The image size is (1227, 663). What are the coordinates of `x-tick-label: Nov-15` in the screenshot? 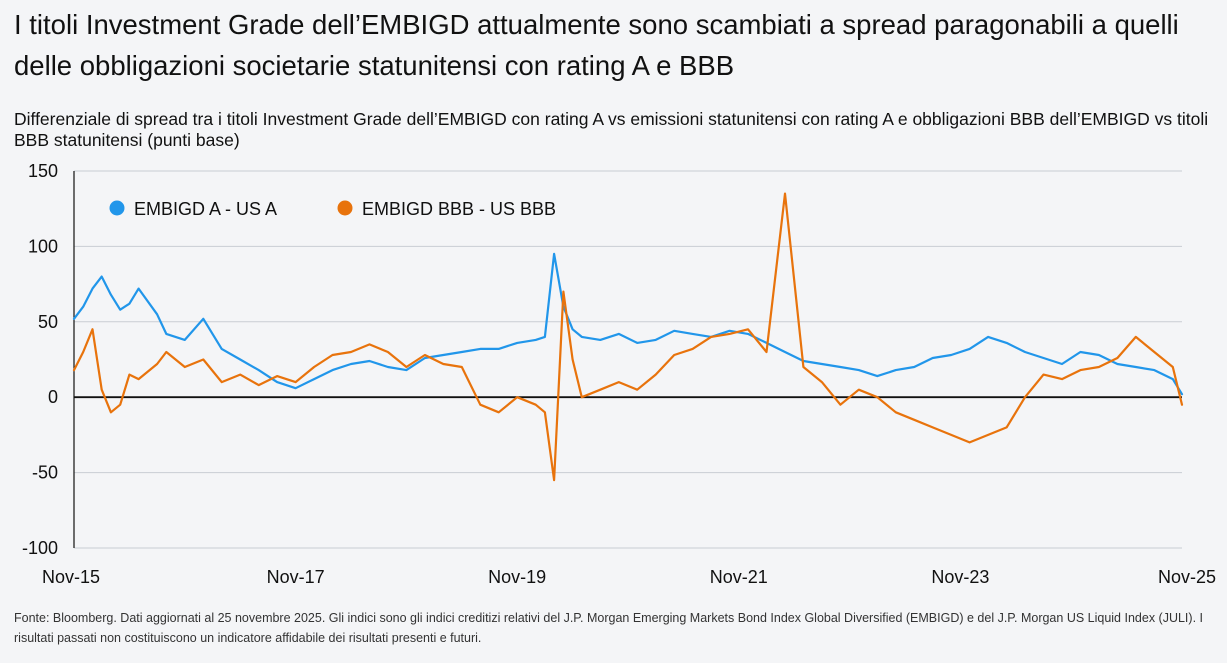 It's located at (71, 577).